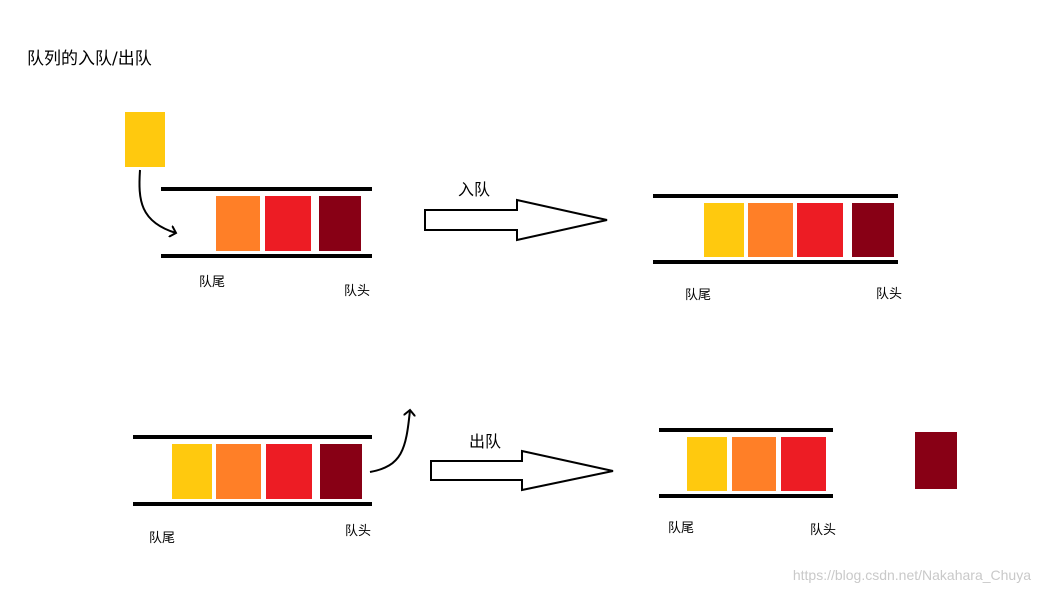 This screenshot has height=593, width=1039. Describe the element at coordinates (522, 470) in the screenshot. I see `dequeue-big-arrow` at that location.